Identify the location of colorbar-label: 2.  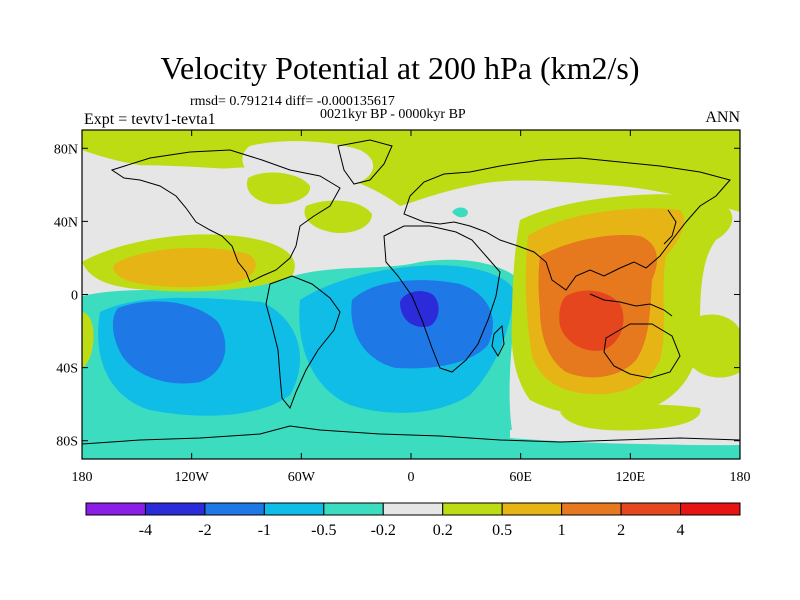
(621, 530).